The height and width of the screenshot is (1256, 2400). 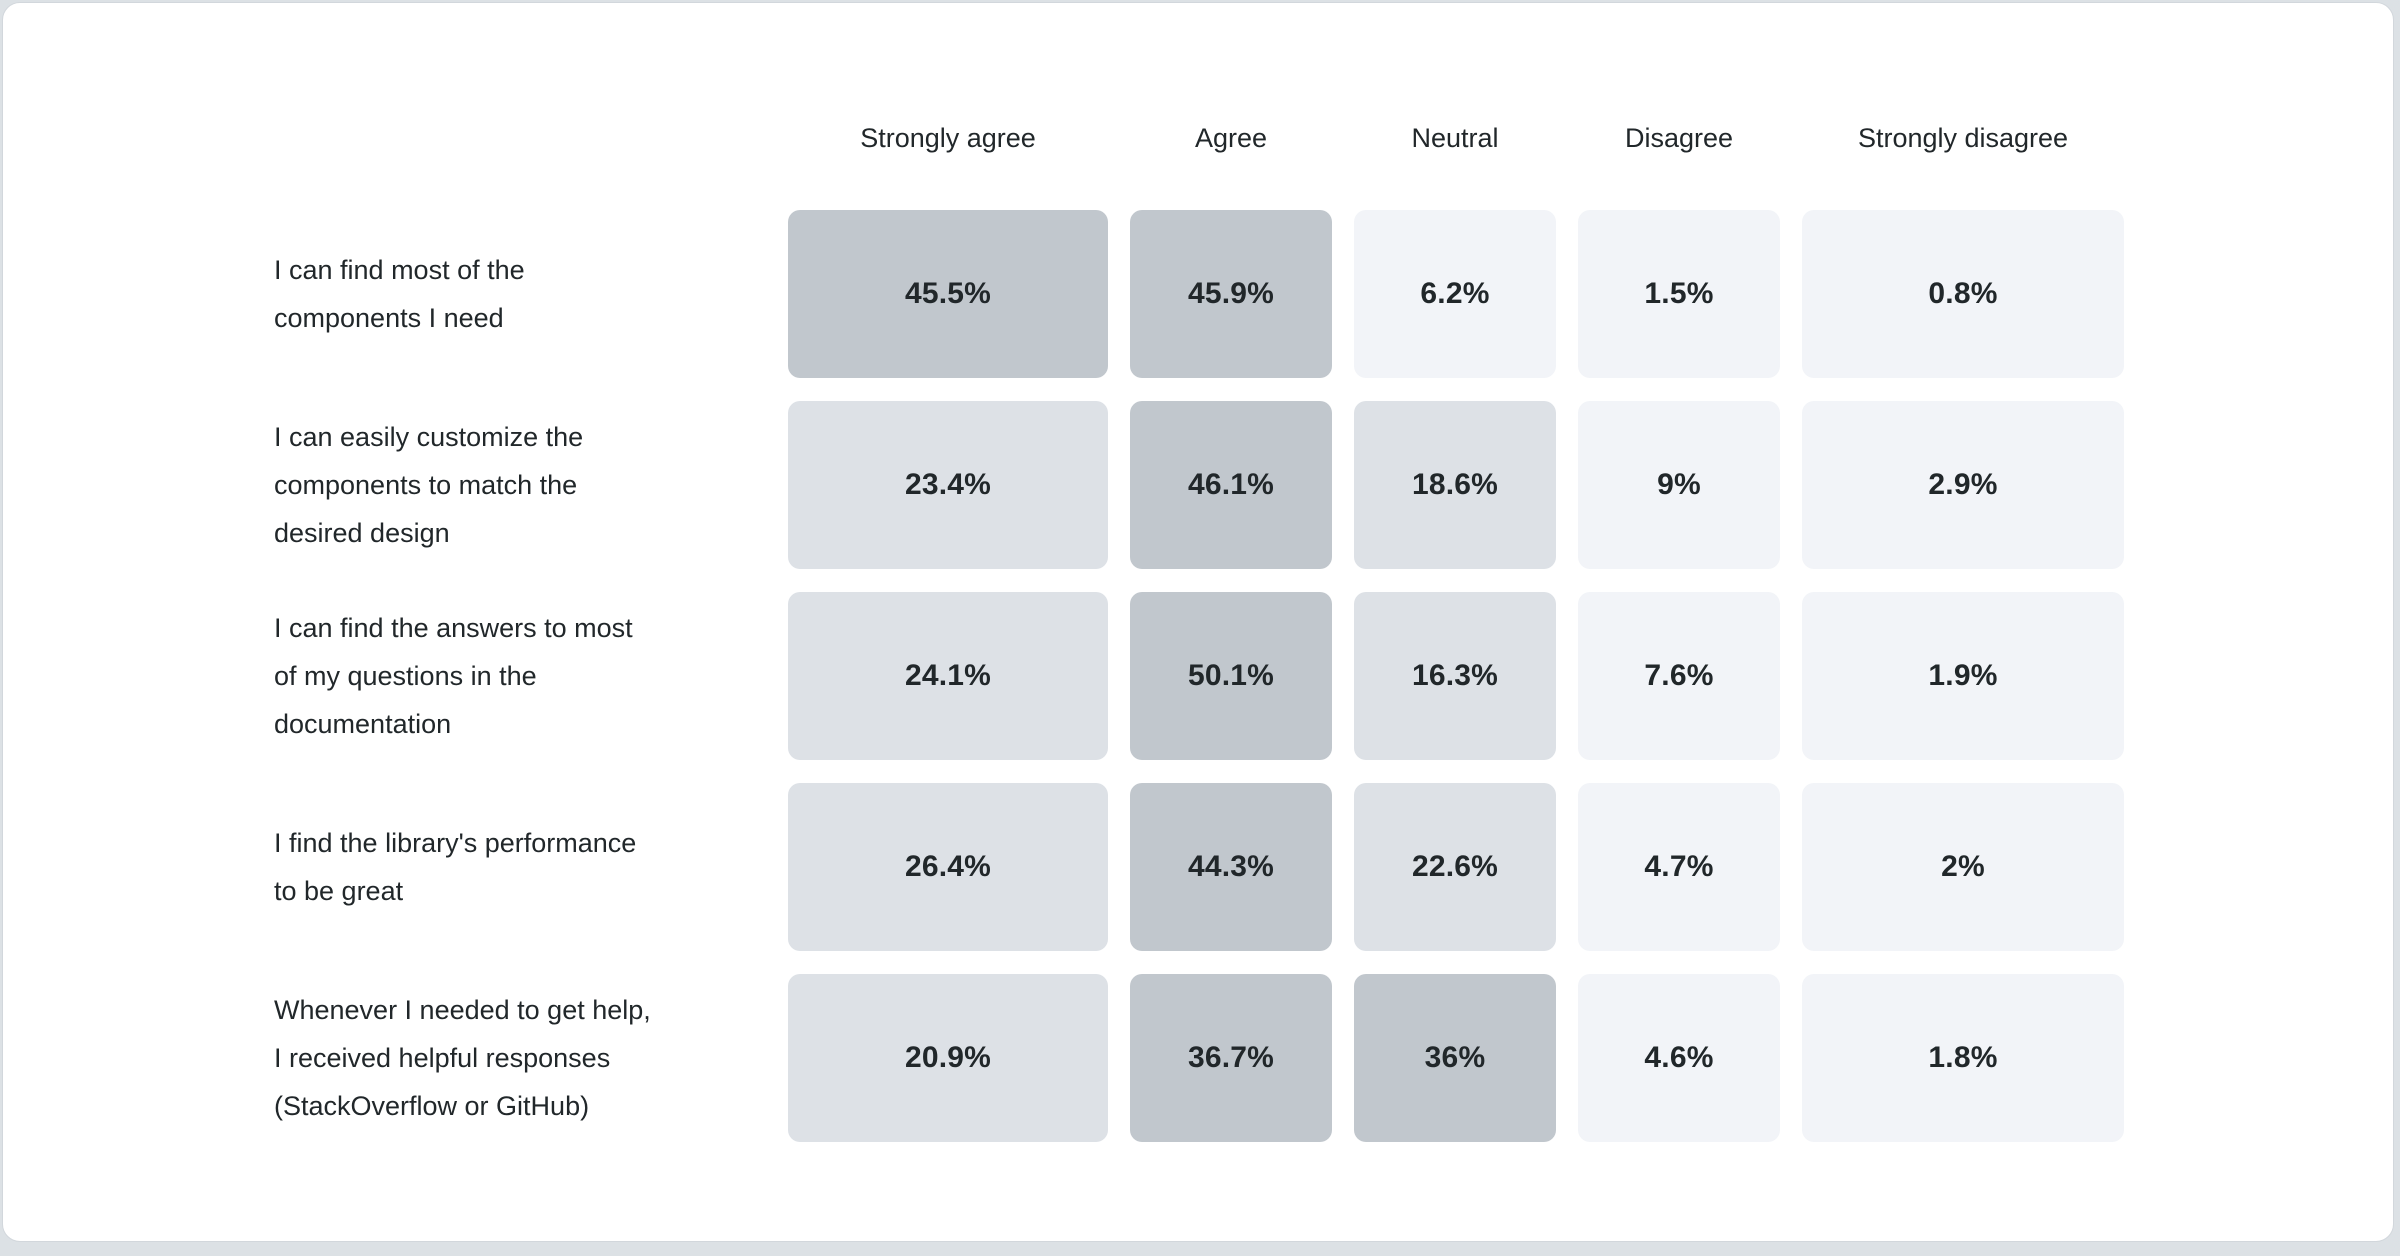 What do you see at coordinates (1679, 676) in the screenshot?
I see `heatmap-cell: 7.6%` at bounding box center [1679, 676].